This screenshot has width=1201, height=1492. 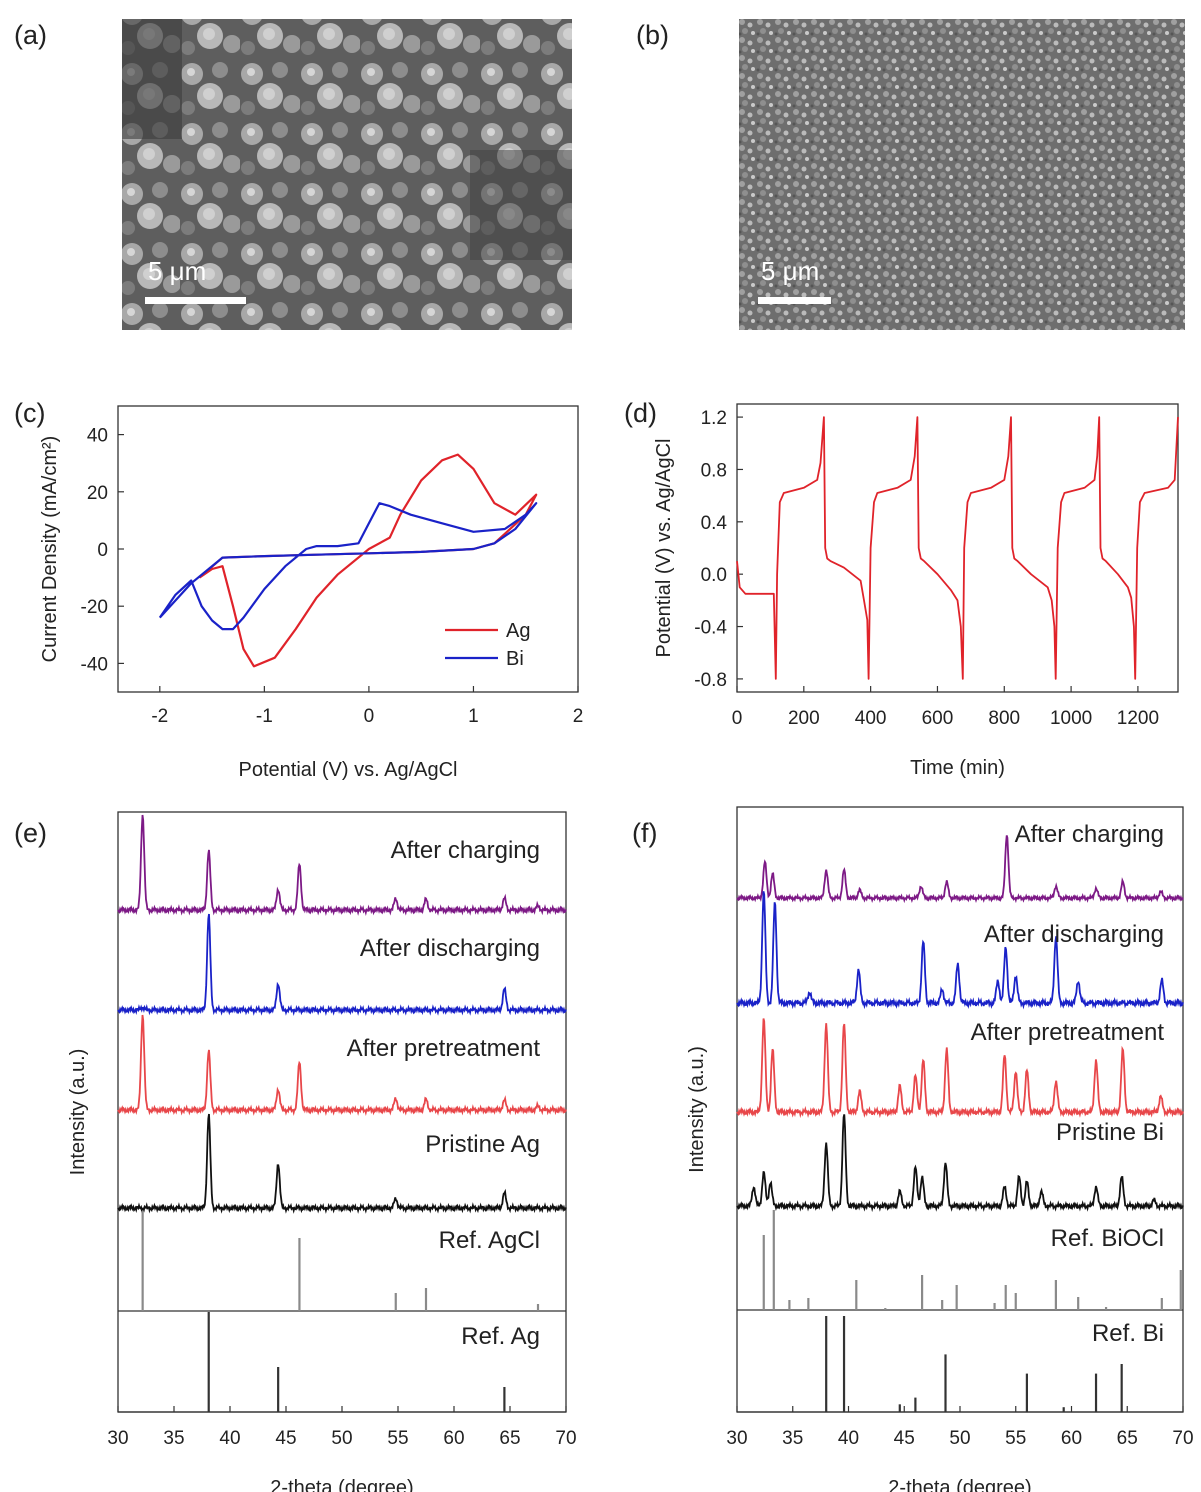 I want to click on panel-c-label: (c), so click(x=29, y=413).